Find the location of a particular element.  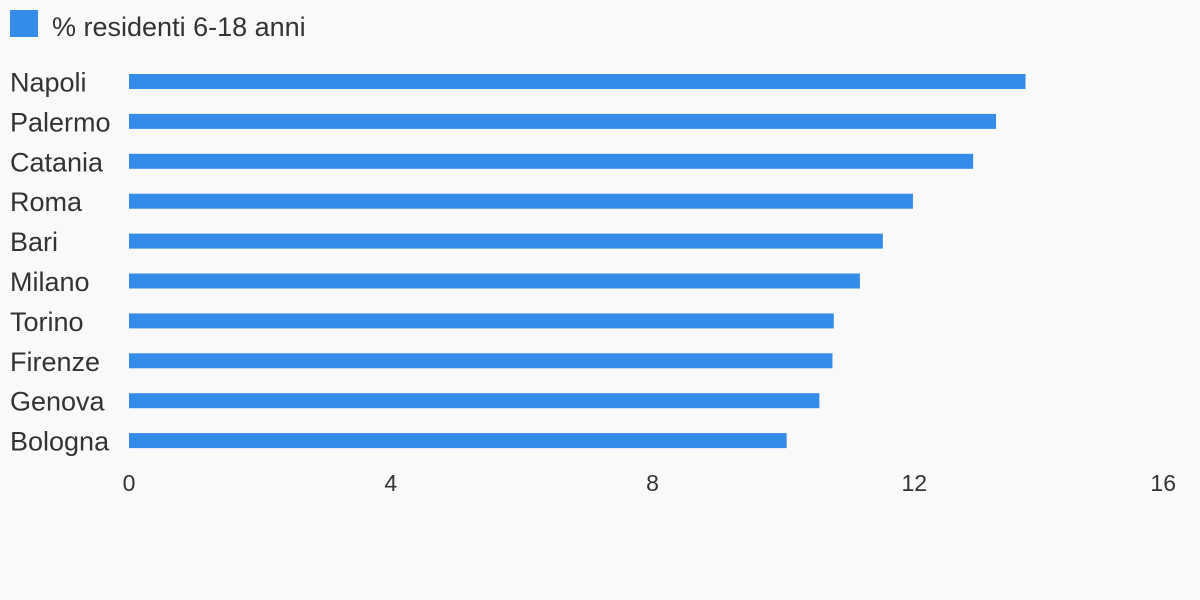

legend-label: % residenti 6-18 anni is located at coordinates (179, 27).